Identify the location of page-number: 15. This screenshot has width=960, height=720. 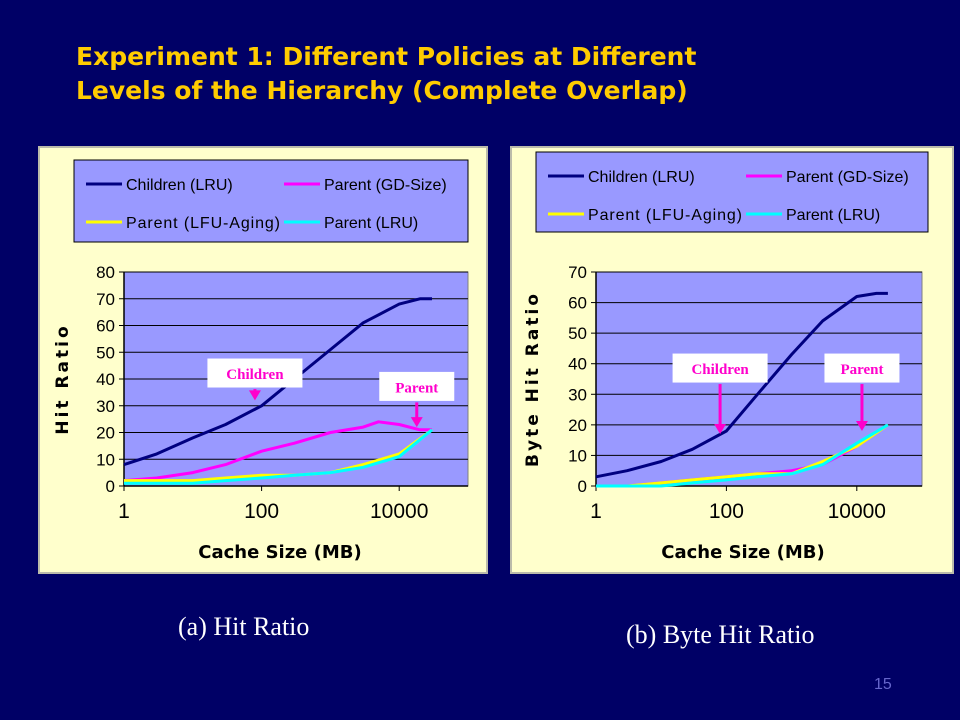
(883, 684).